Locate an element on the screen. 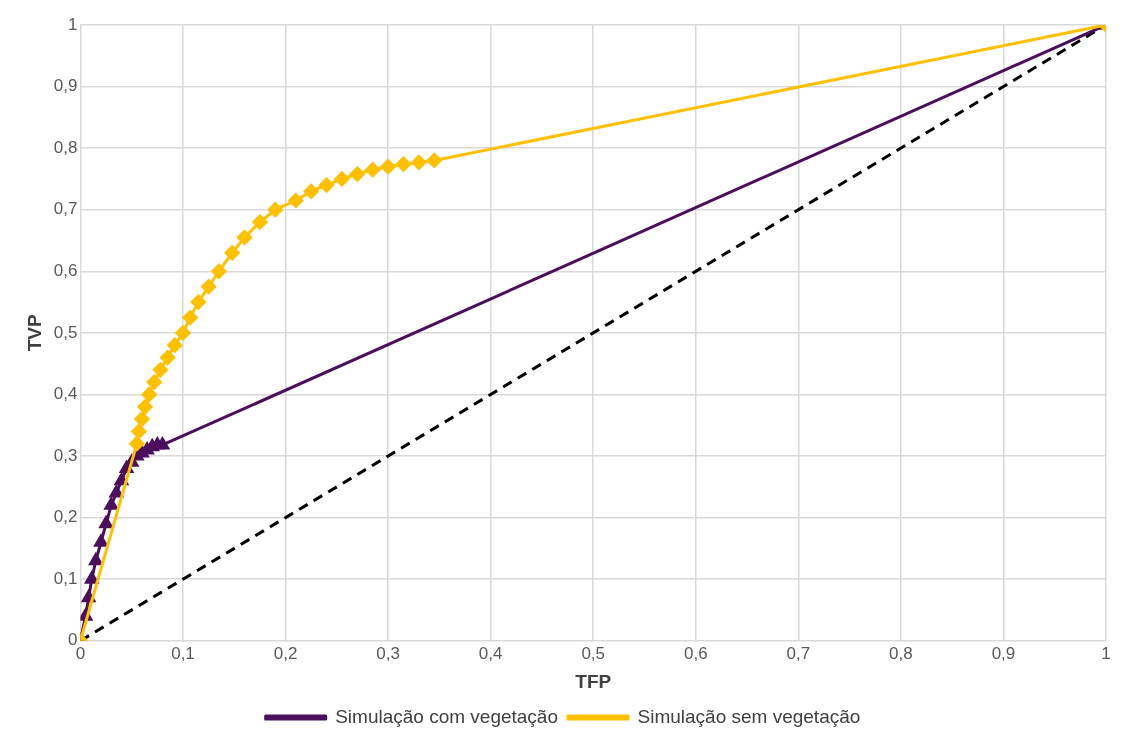 The width and height of the screenshot is (1131, 747). x-tick-label: 0,2 is located at coordinates (285, 653).